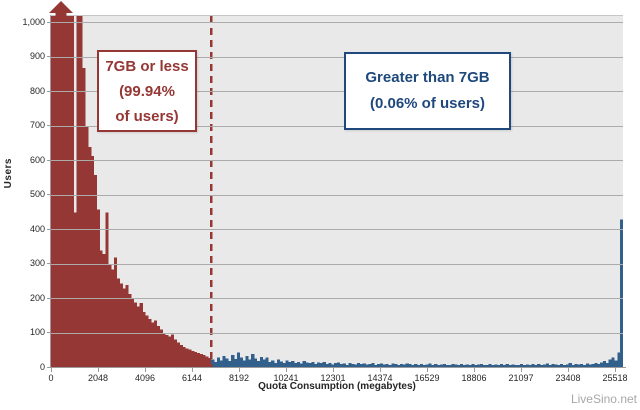 Image resolution: width=640 pixels, height=410 pixels. I want to click on x-tick-label: 23408, so click(568, 378).